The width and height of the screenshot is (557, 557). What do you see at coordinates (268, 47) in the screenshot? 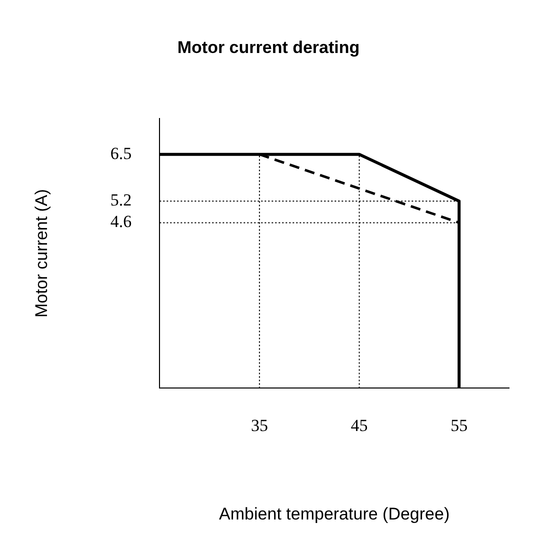
I see `chart-title: Motor current derating` at bounding box center [268, 47].